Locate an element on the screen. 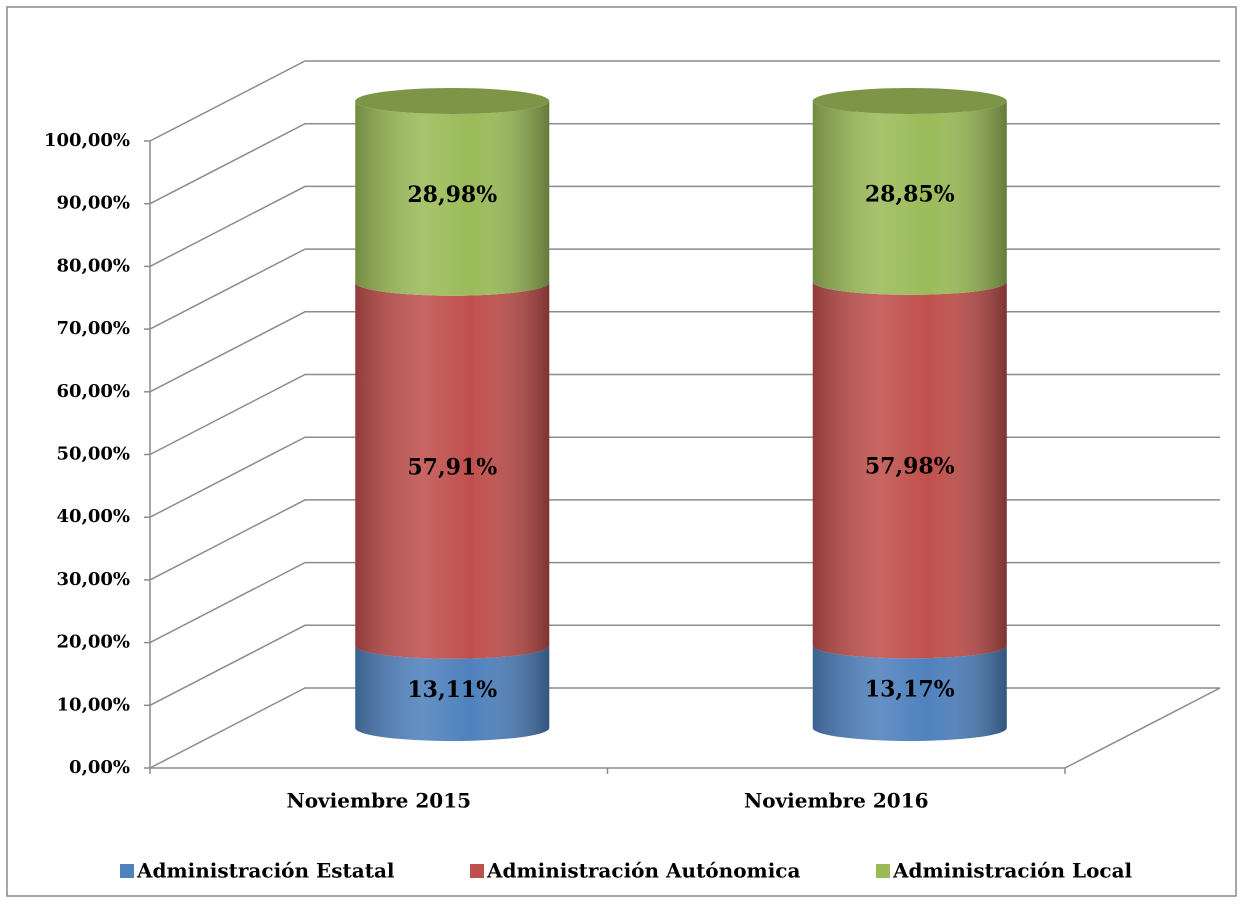 This screenshot has height=904, width=1244. data-label: 28,85% is located at coordinates (910, 194).